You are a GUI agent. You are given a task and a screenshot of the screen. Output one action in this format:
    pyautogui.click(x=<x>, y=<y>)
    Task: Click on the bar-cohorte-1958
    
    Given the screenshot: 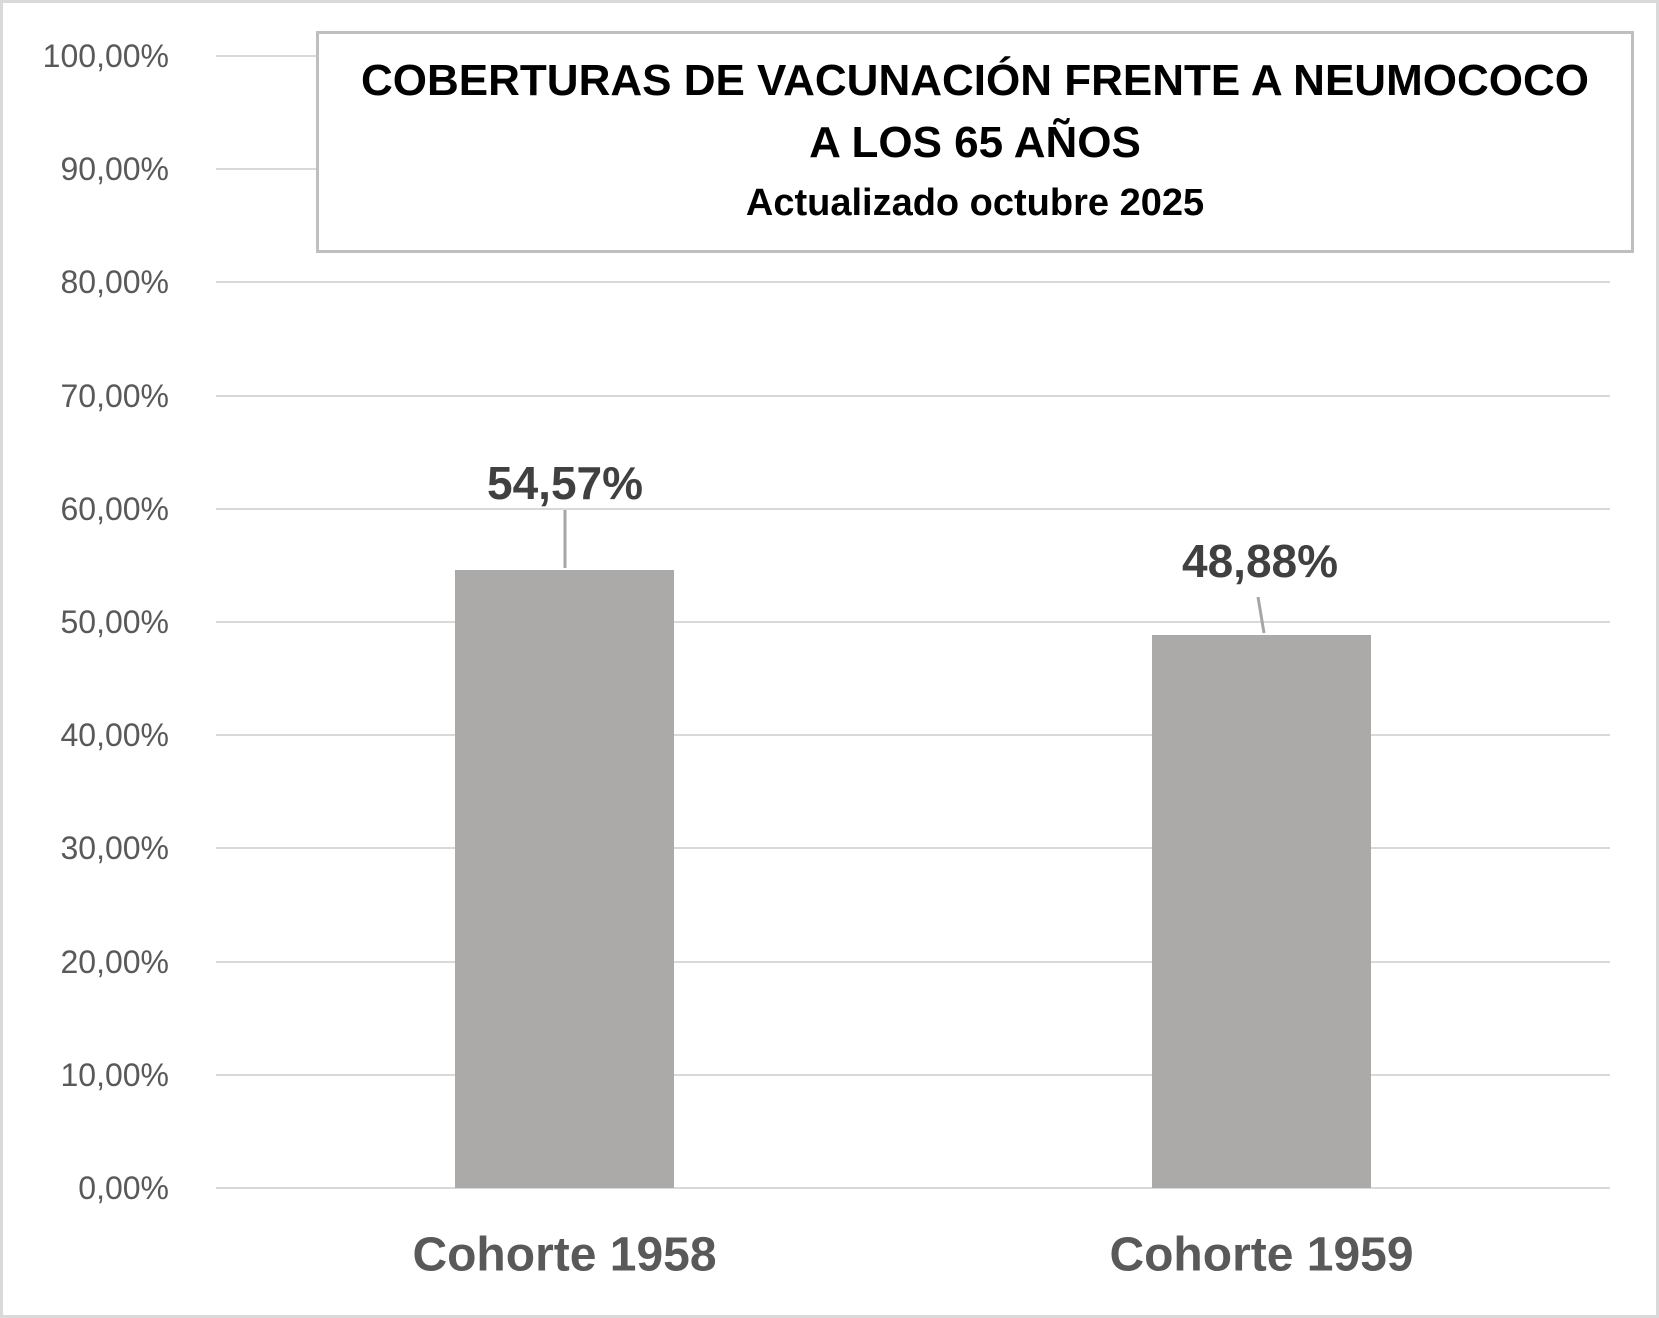 What is the action you would take?
    pyautogui.click(x=564, y=879)
    